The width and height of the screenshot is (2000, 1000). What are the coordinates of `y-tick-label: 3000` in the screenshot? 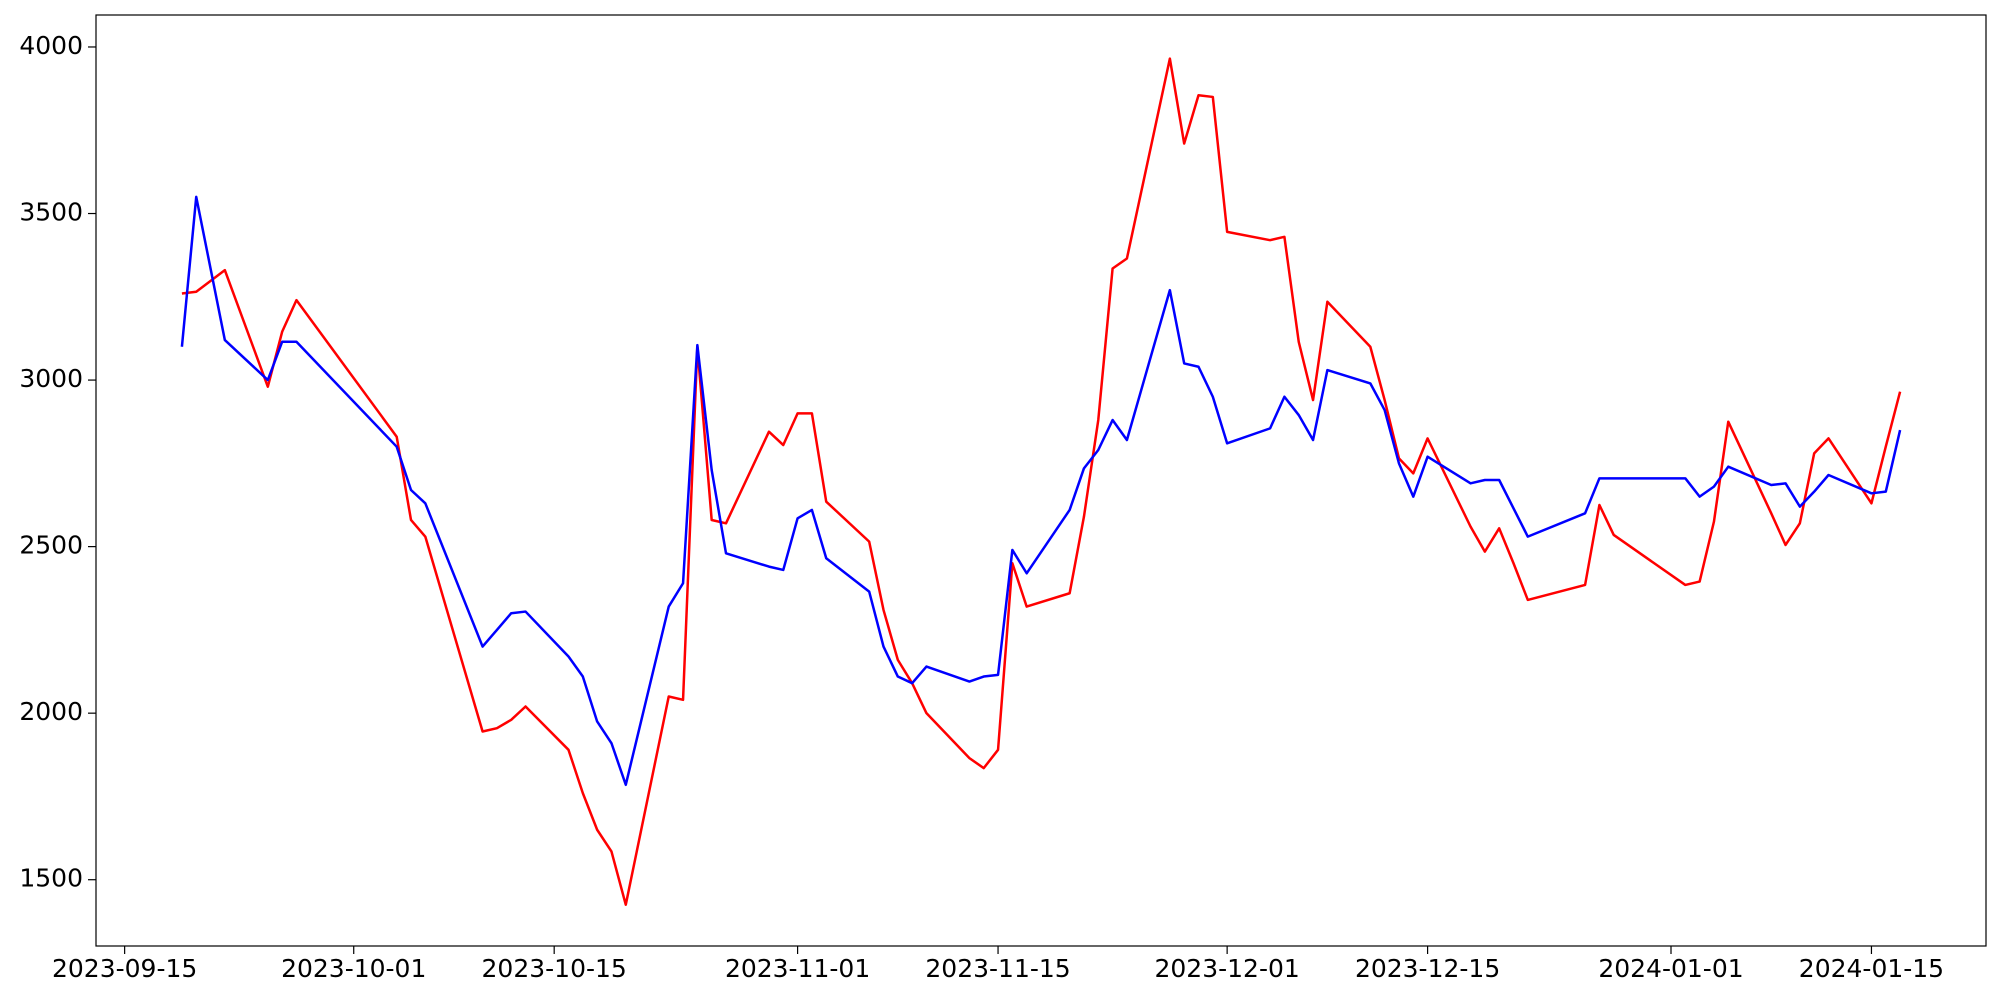 It's located at (51, 378).